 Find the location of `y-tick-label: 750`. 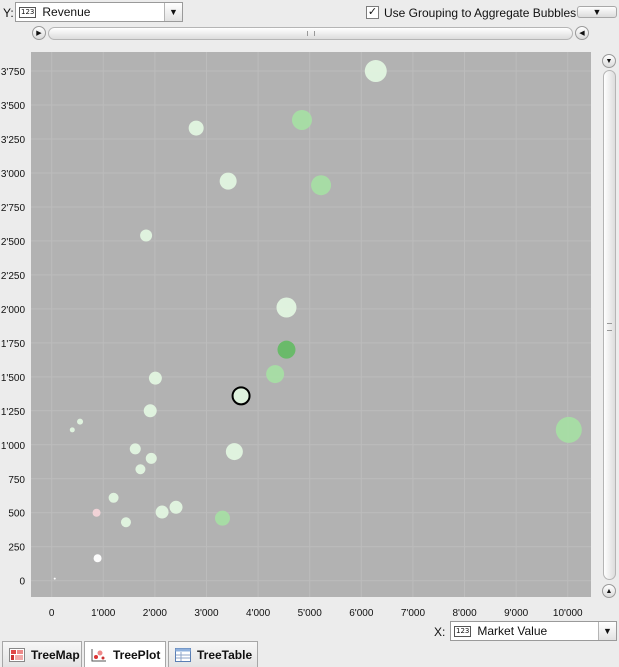

y-tick-label: 750 is located at coordinates (16, 480).